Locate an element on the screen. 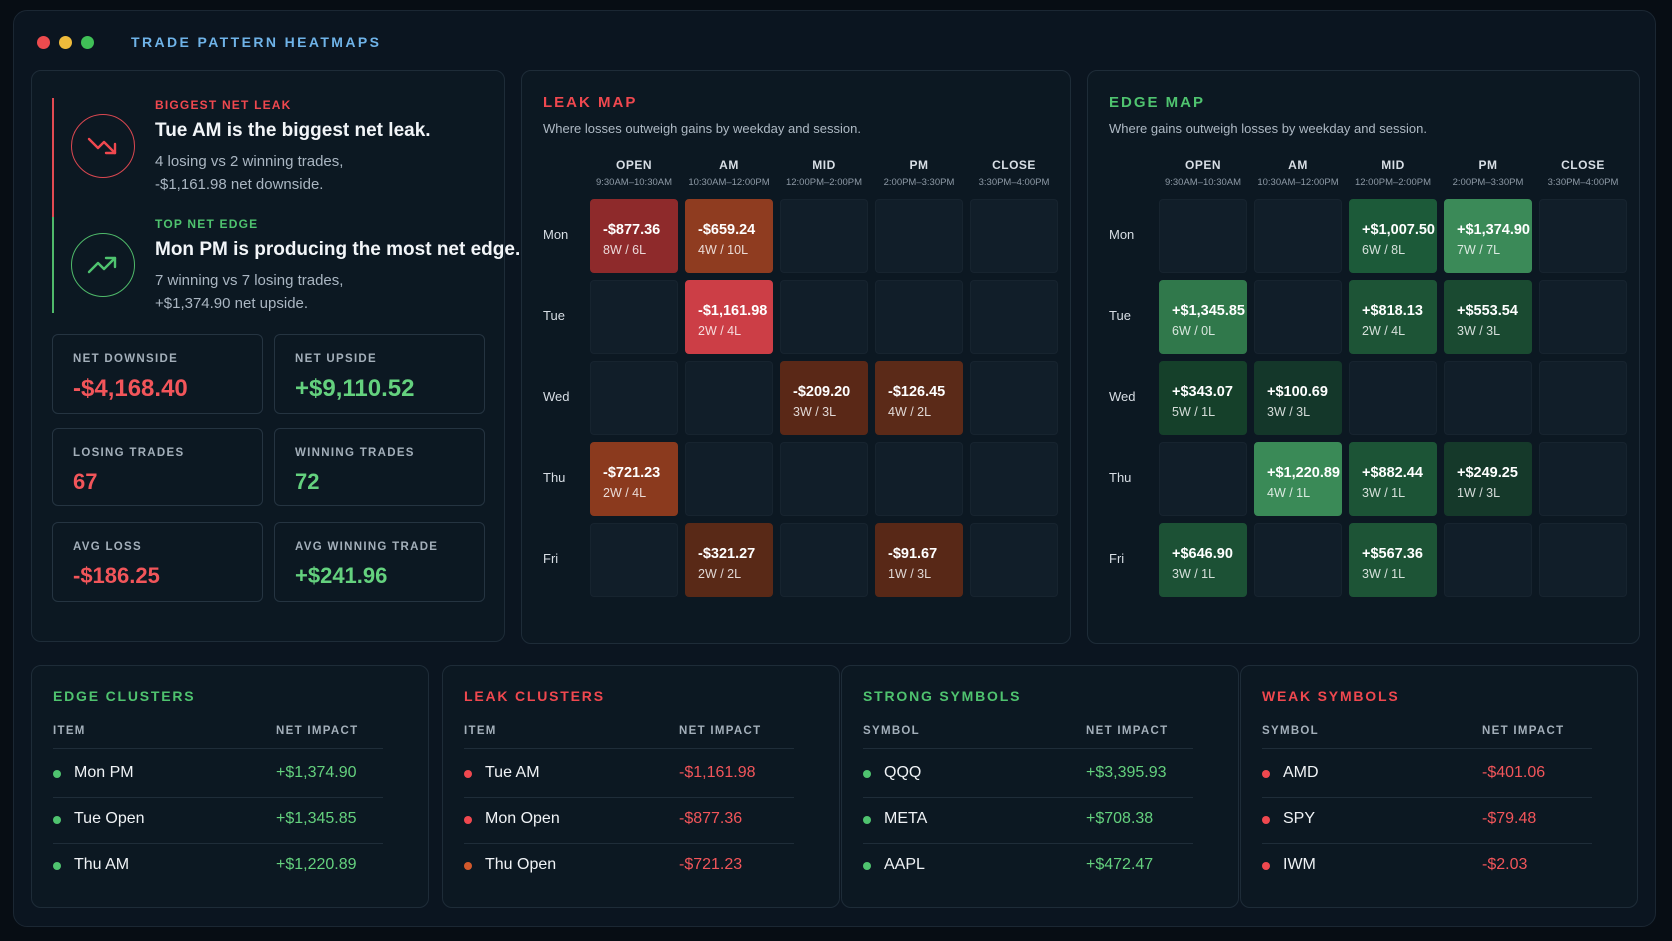  row-net-impact: +$1,374.90 is located at coordinates (316, 772).